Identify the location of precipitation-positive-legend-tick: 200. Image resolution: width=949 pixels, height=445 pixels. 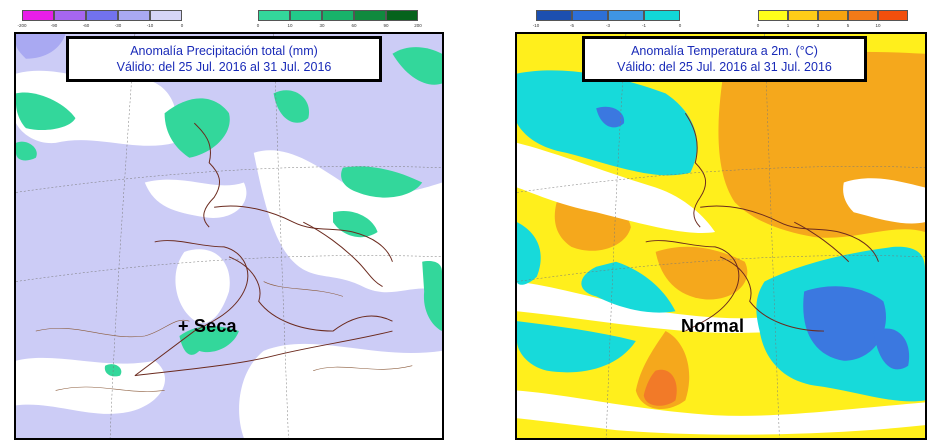
(418, 25).